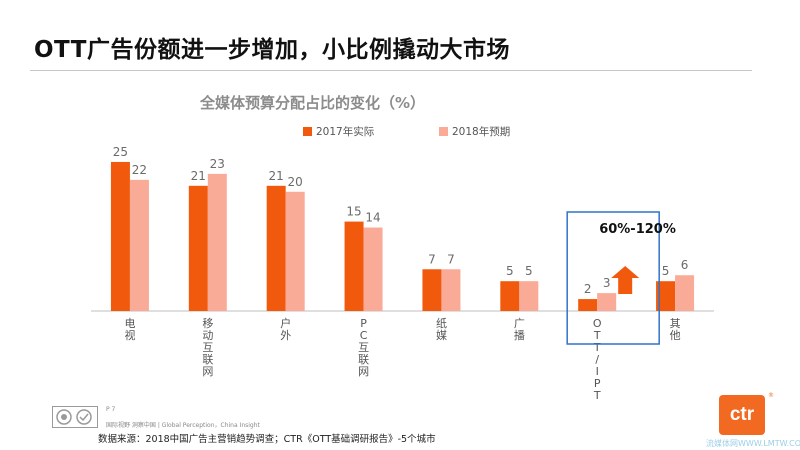  Describe the element at coordinates (588, 289) in the screenshot. I see `data-label-2017-6: 2` at that location.